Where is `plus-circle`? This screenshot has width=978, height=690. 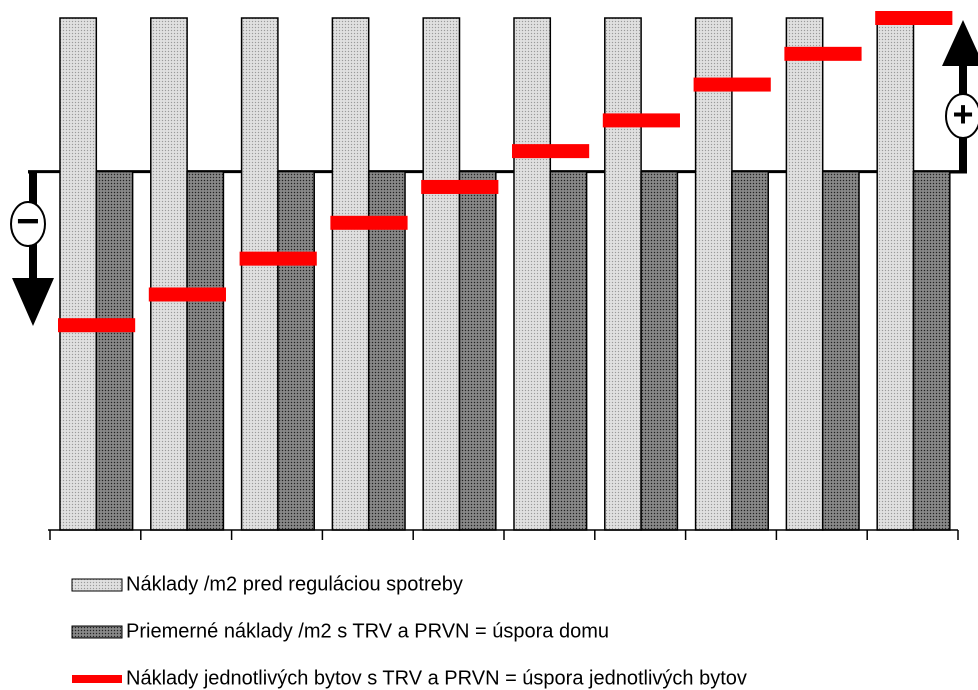
plus-circle is located at coordinates (961, 116).